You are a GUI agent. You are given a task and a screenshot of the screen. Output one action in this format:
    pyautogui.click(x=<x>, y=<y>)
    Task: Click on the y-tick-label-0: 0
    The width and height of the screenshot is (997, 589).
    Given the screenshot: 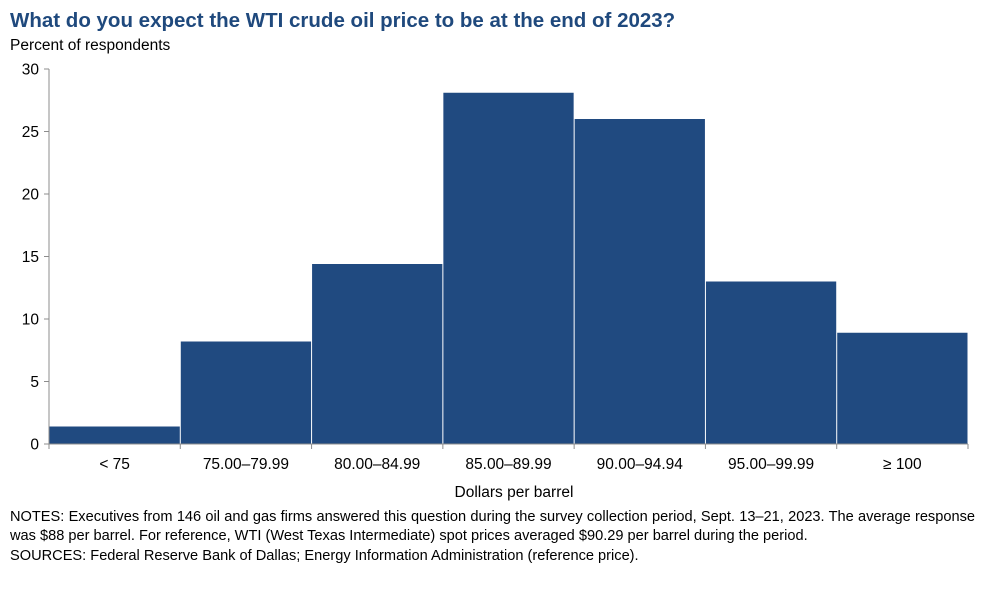 What is the action you would take?
    pyautogui.click(x=34, y=445)
    